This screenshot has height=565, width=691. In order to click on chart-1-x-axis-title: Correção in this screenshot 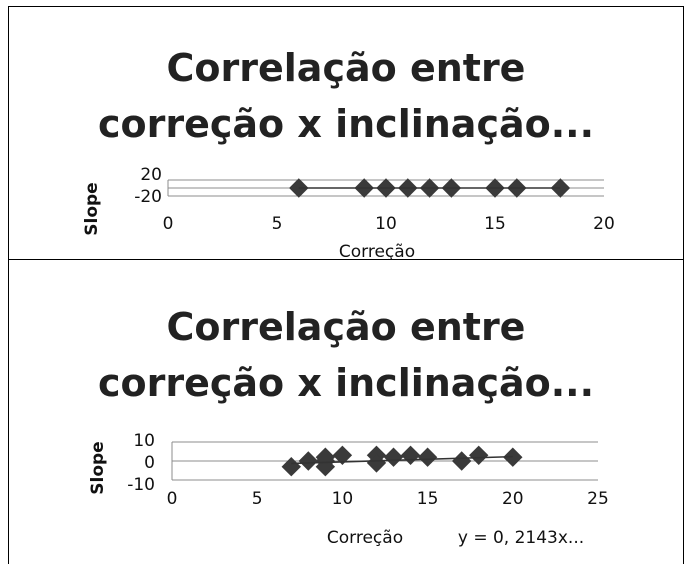, I will do `click(377, 250)`.